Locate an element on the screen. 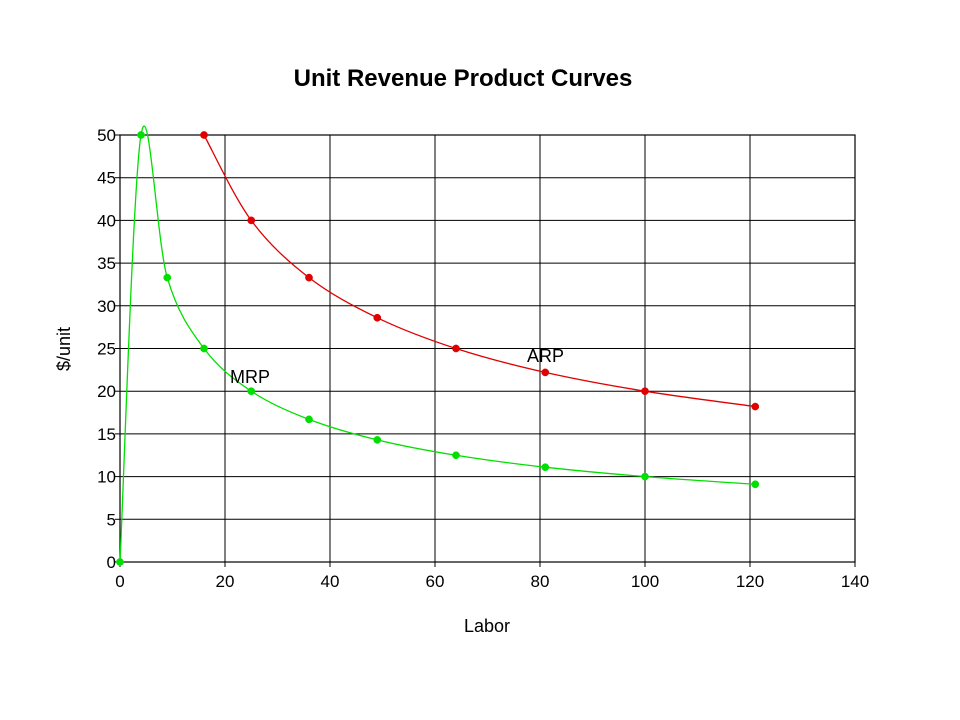 The width and height of the screenshot is (960, 720). y-tick-label: 25 is located at coordinates (106, 349).